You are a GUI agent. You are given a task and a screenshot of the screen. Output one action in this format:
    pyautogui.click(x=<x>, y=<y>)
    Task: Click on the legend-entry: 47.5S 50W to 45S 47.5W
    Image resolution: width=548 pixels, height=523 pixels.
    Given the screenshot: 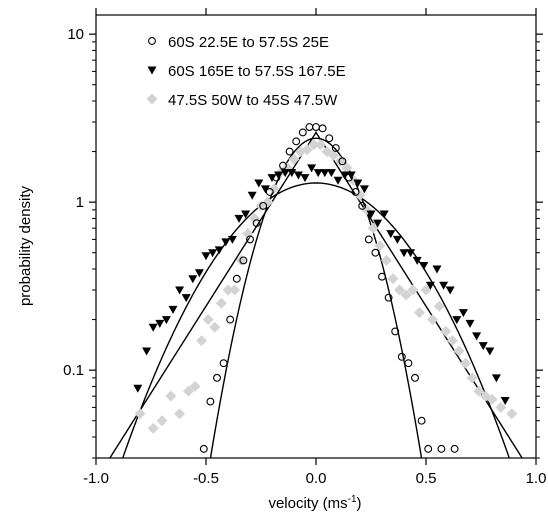 What is the action you would take?
    pyautogui.click(x=242, y=100)
    